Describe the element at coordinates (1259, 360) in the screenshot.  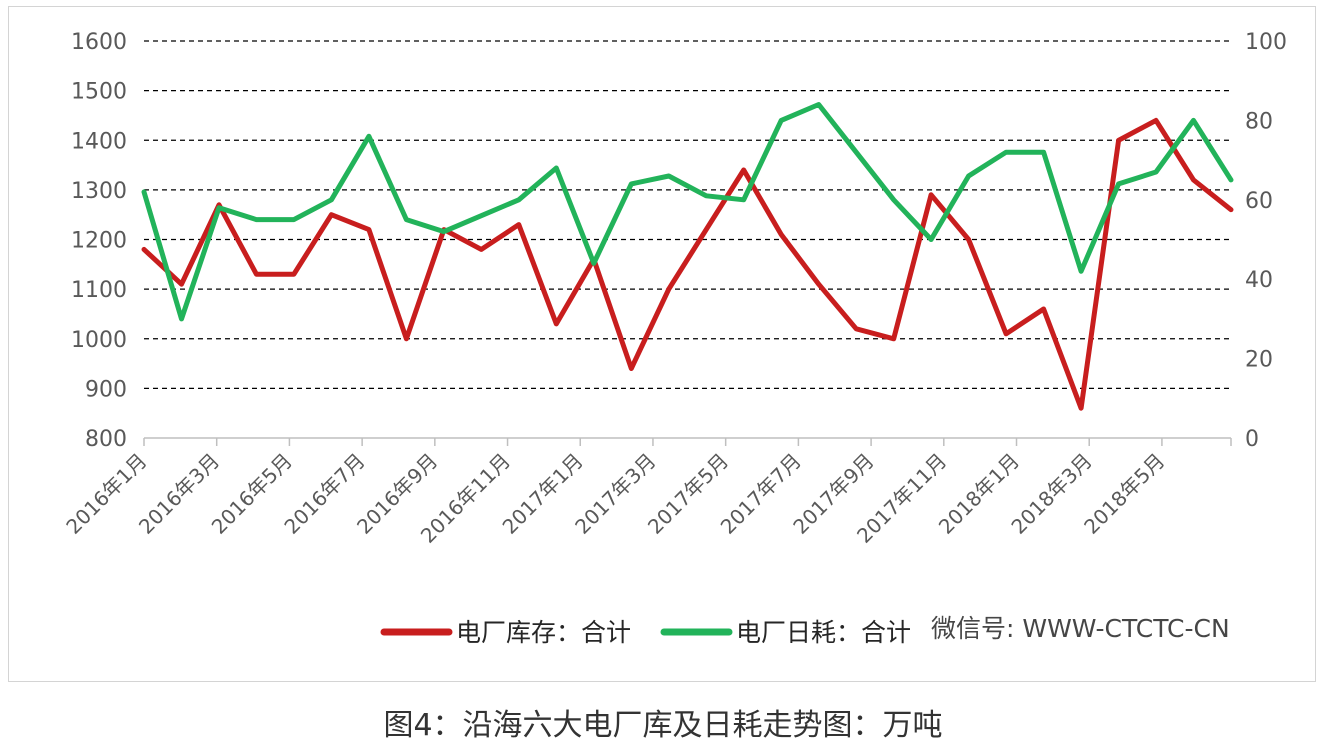
I see `right-y-tick-label: 20` at that location.